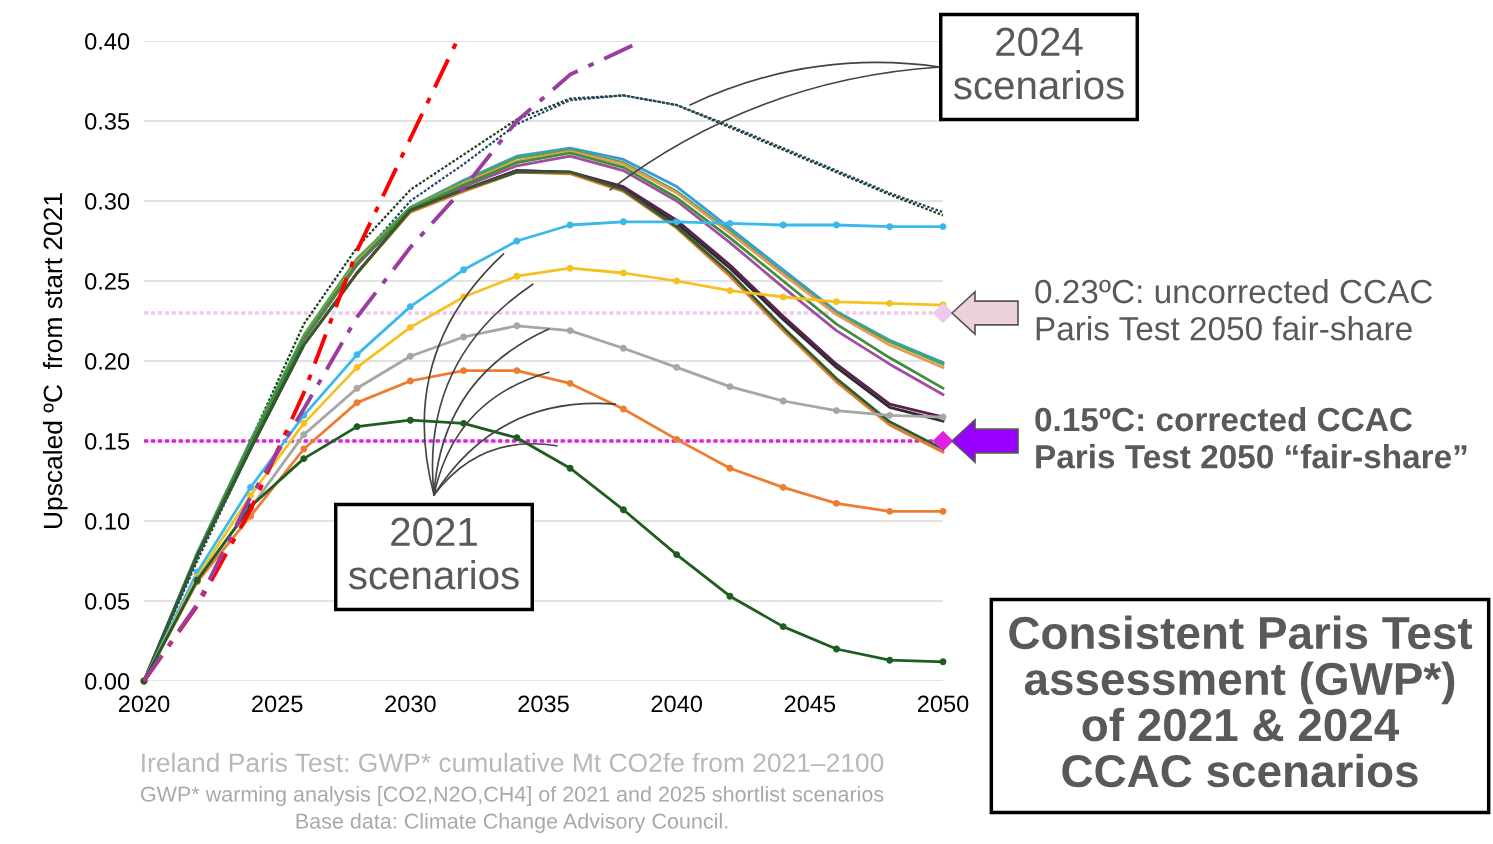 The image size is (1493, 844). I want to click on y-tick-label: 0.00, so click(107, 681).